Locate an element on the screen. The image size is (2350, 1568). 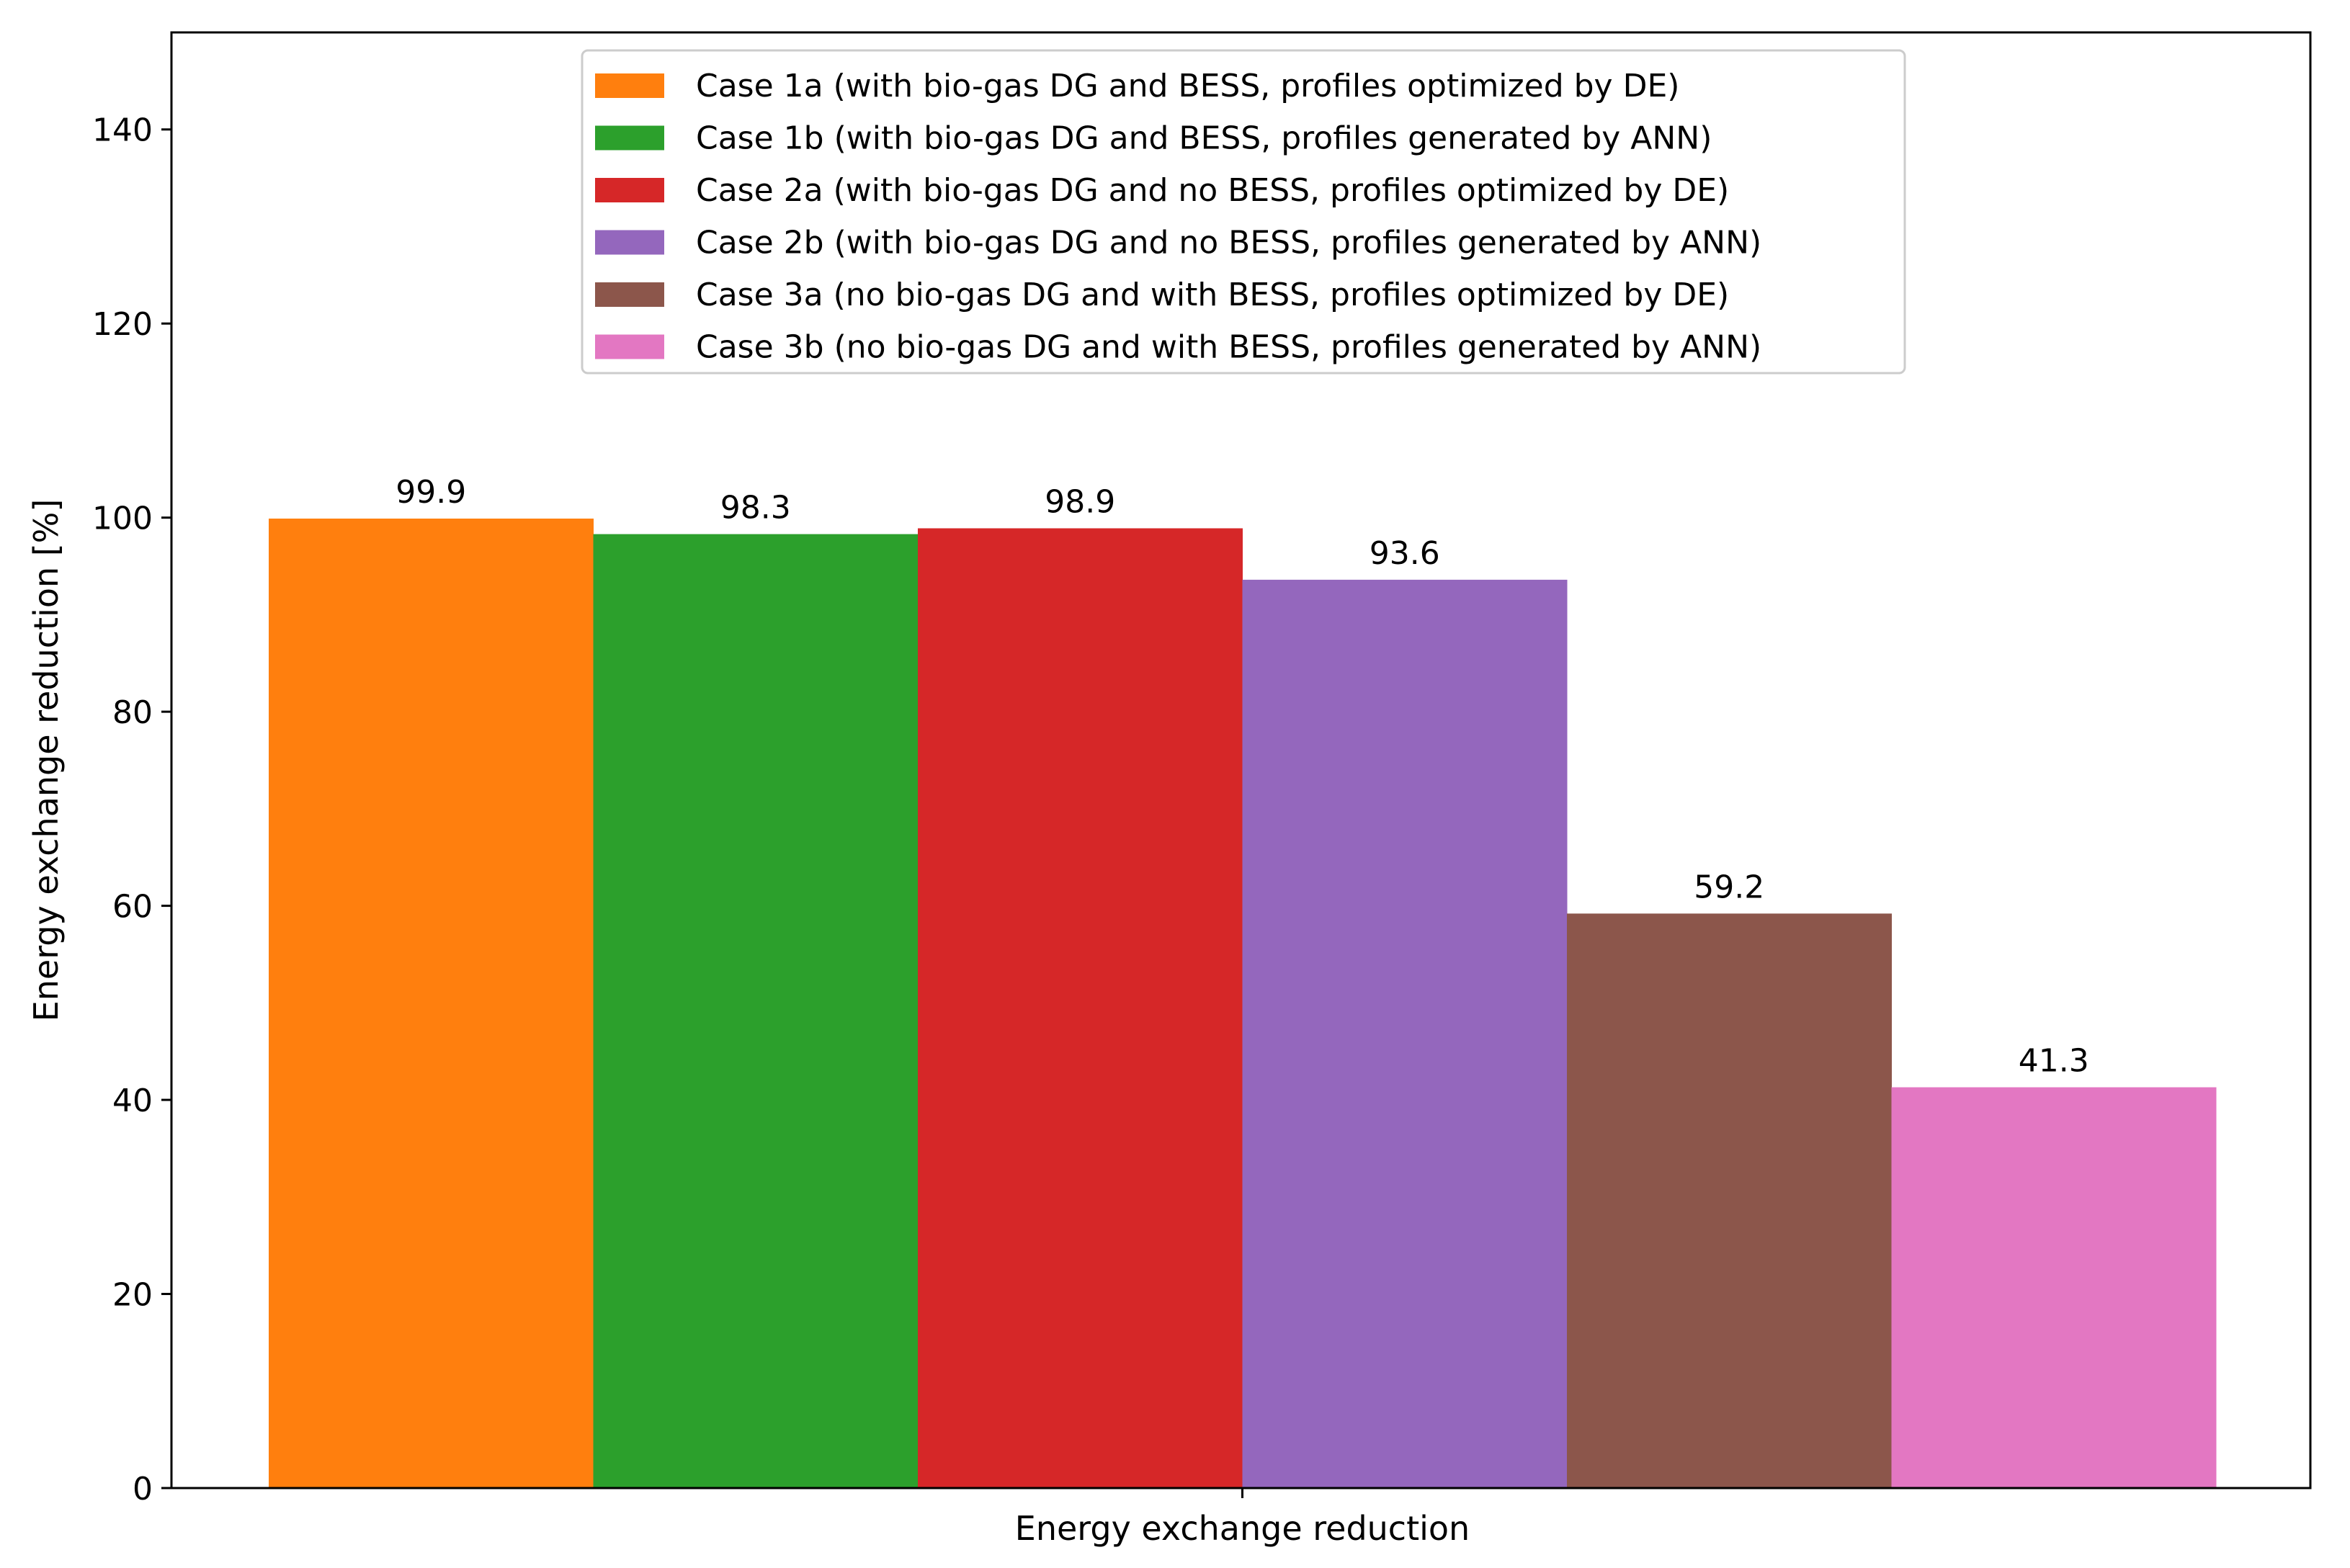
y-tick-label: 140 is located at coordinates (122, 130).